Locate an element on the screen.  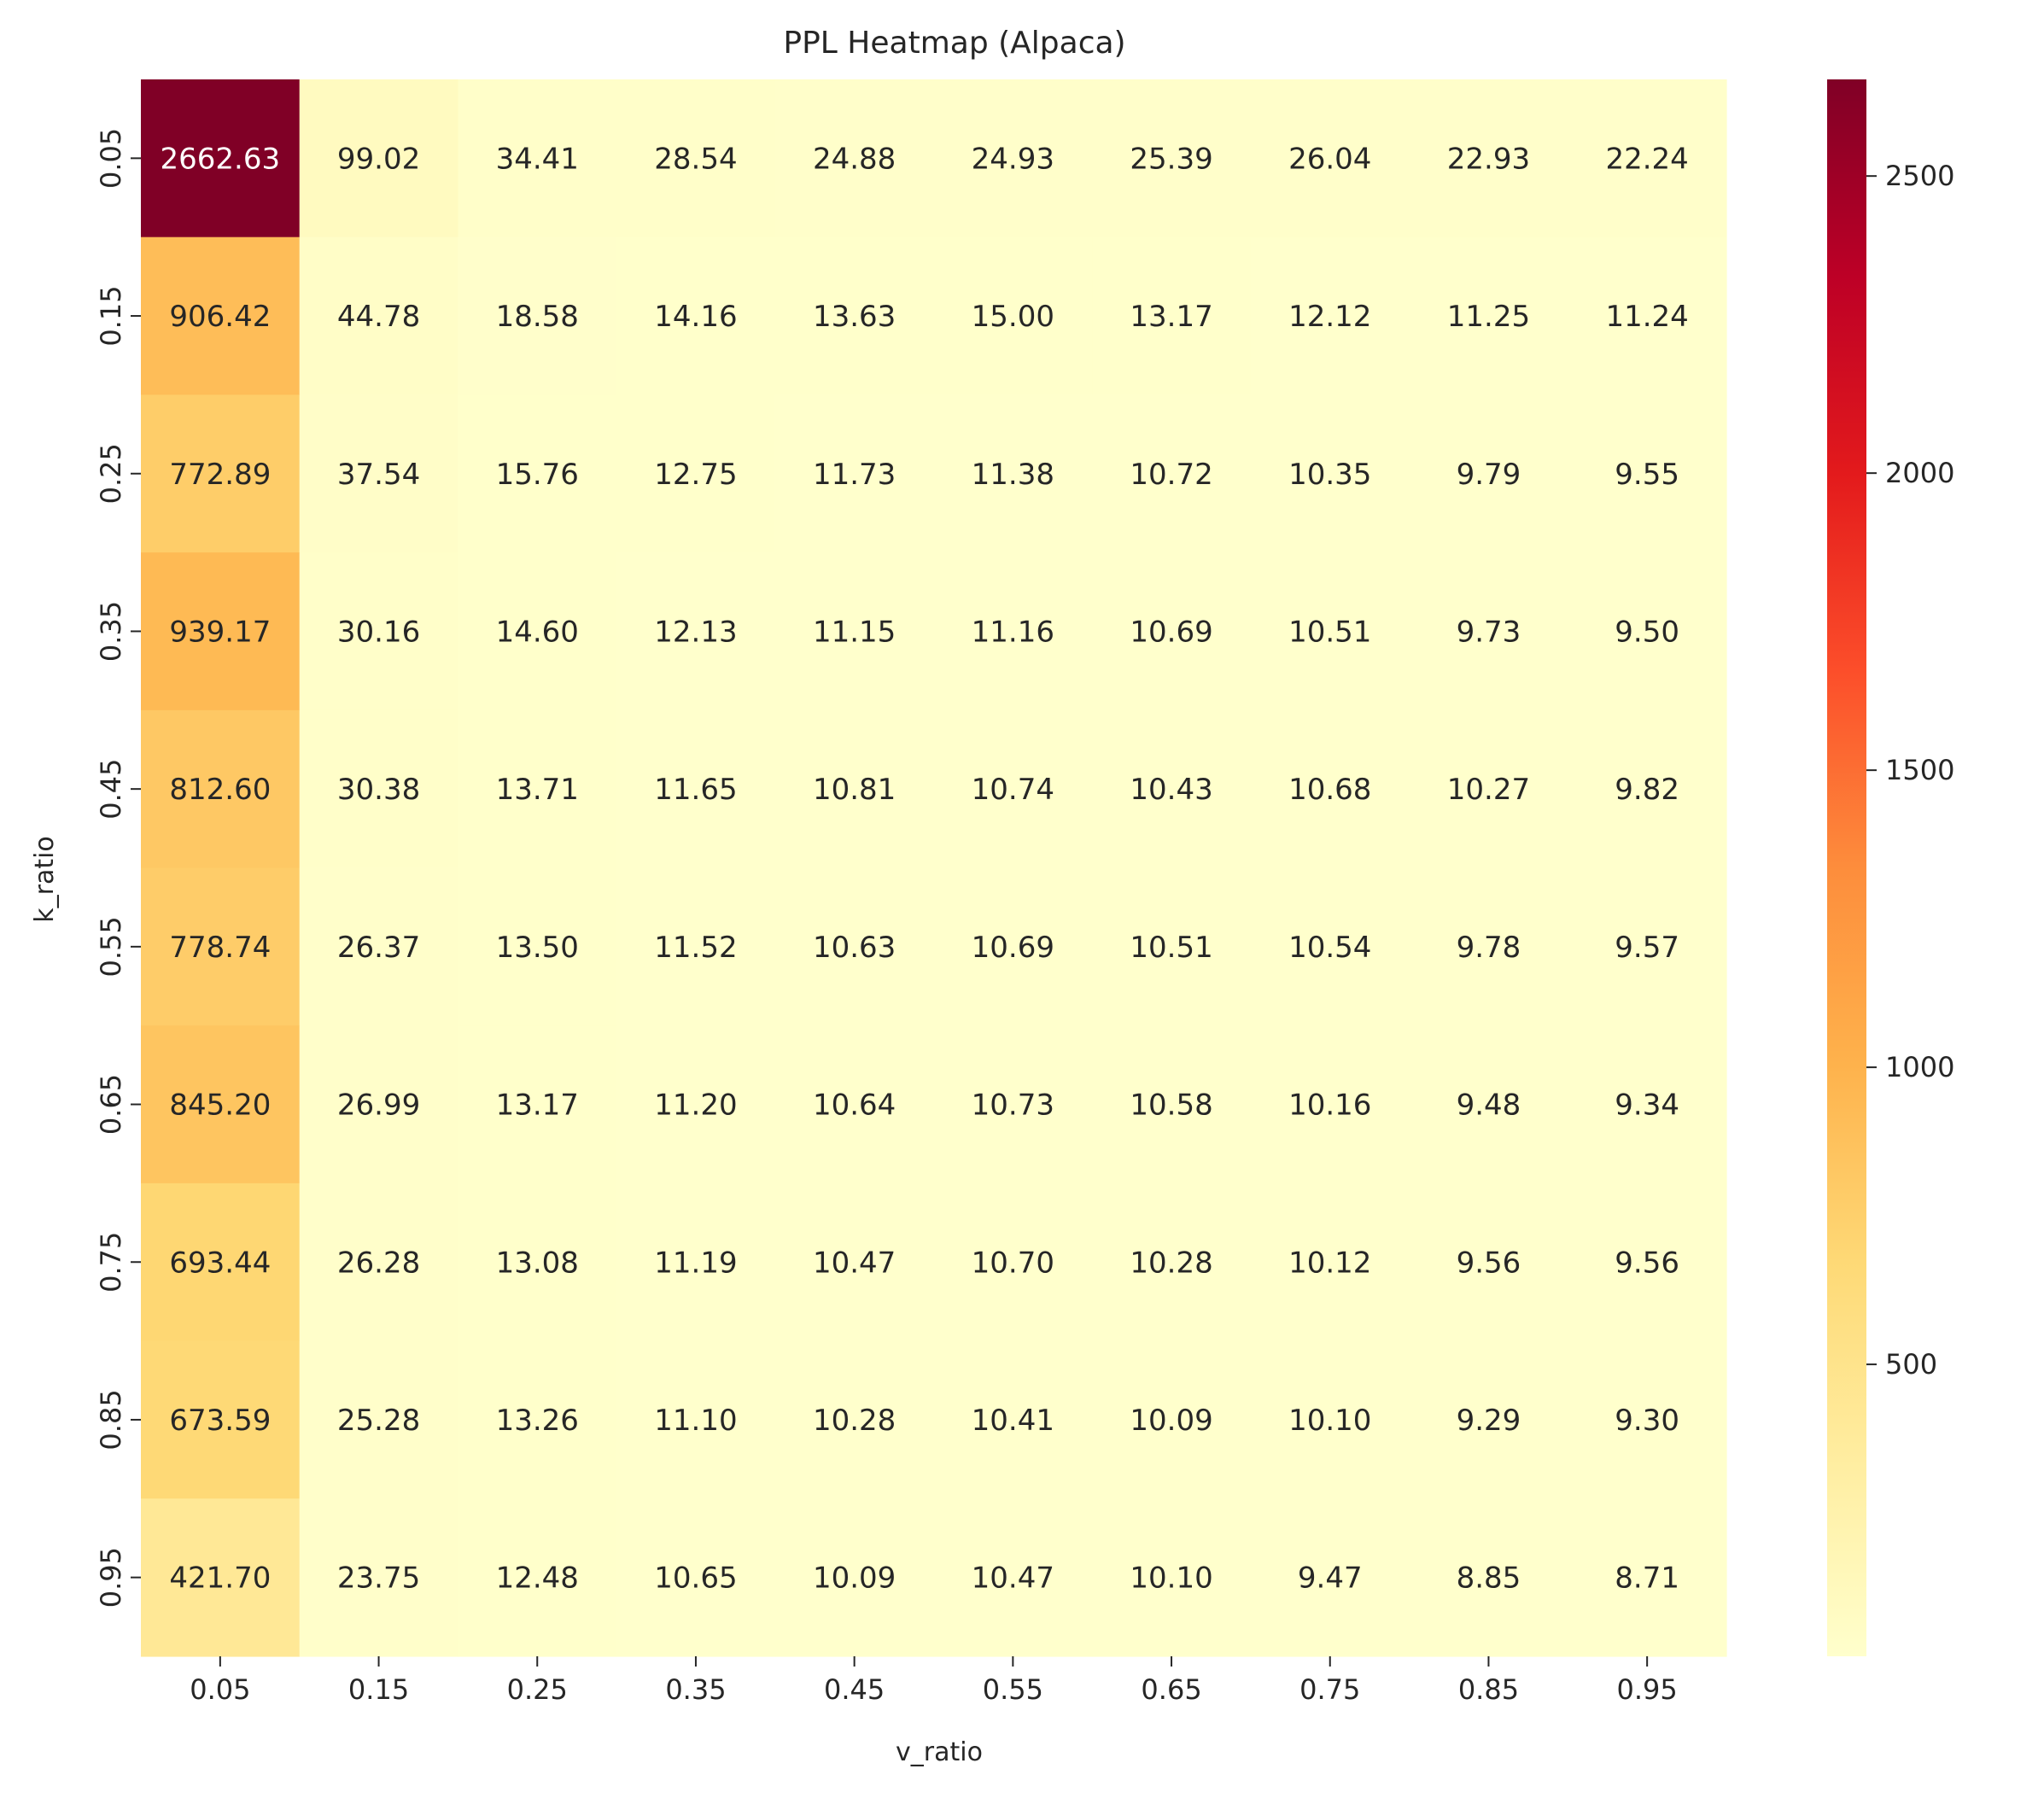
x-tick-label: 0.55 is located at coordinates (1013, 1689).